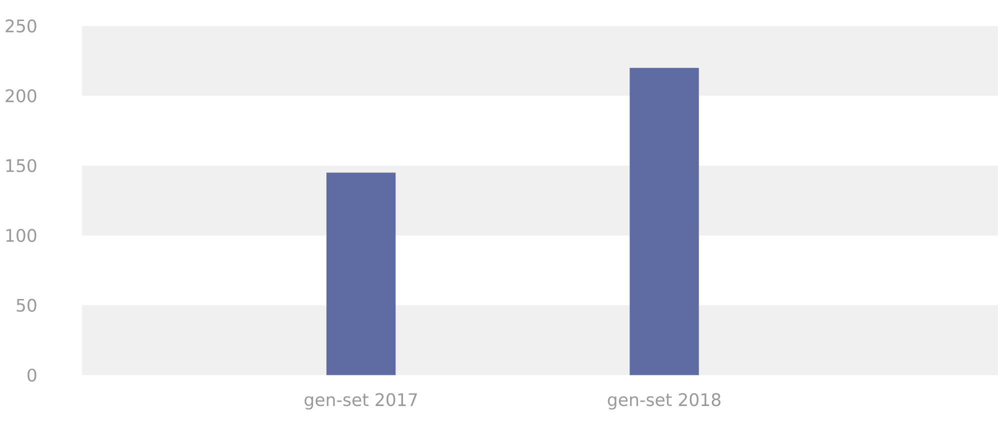  What do you see at coordinates (664, 401) in the screenshot?
I see `x-tick-label: gen-set 2018` at bounding box center [664, 401].